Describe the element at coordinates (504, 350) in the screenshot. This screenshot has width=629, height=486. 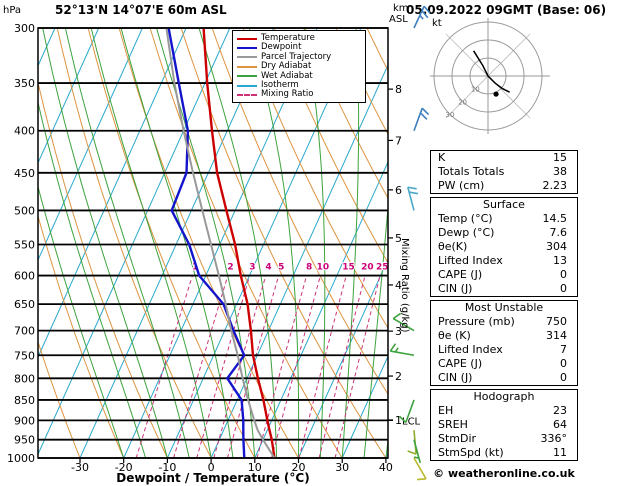
I see `table-row: Lifted Index 7` at that location.